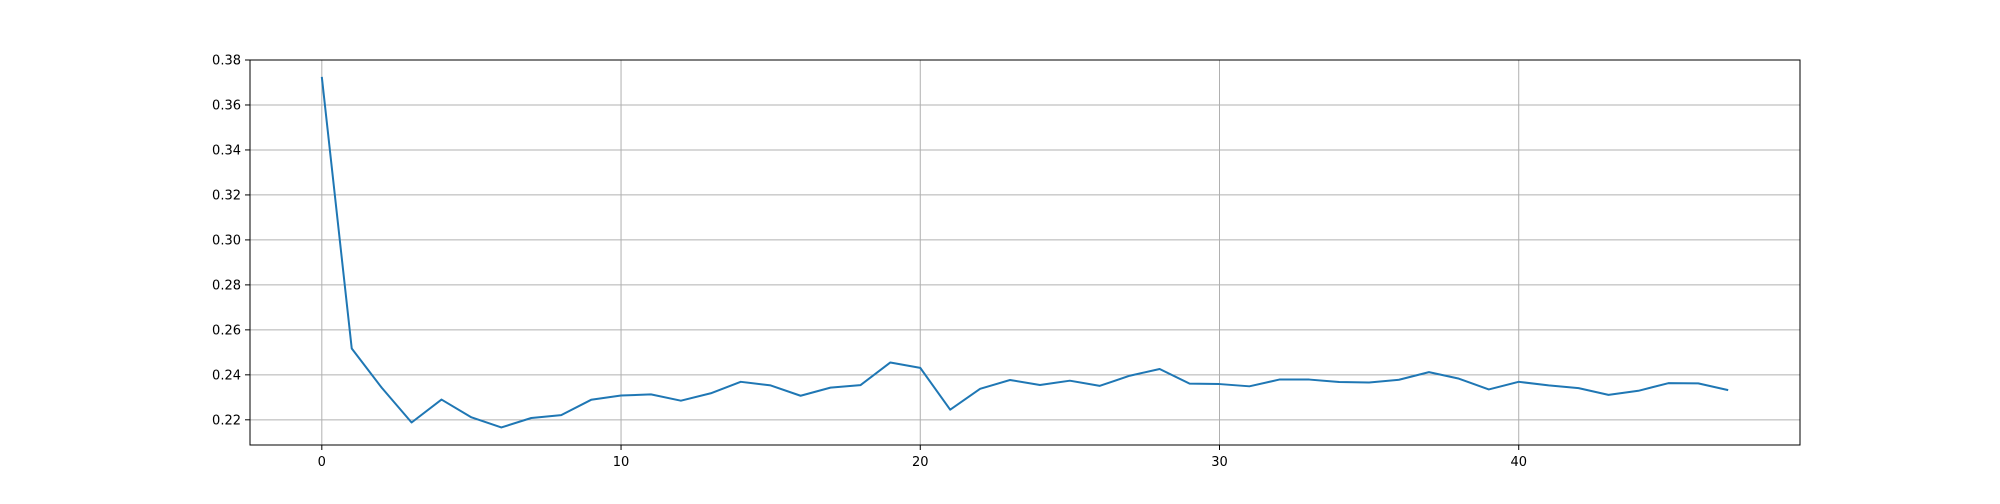 This screenshot has height=504, width=2000. What do you see at coordinates (621, 462) in the screenshot?
I see `x-tick-label: 10` at bounding box center [621, 462].